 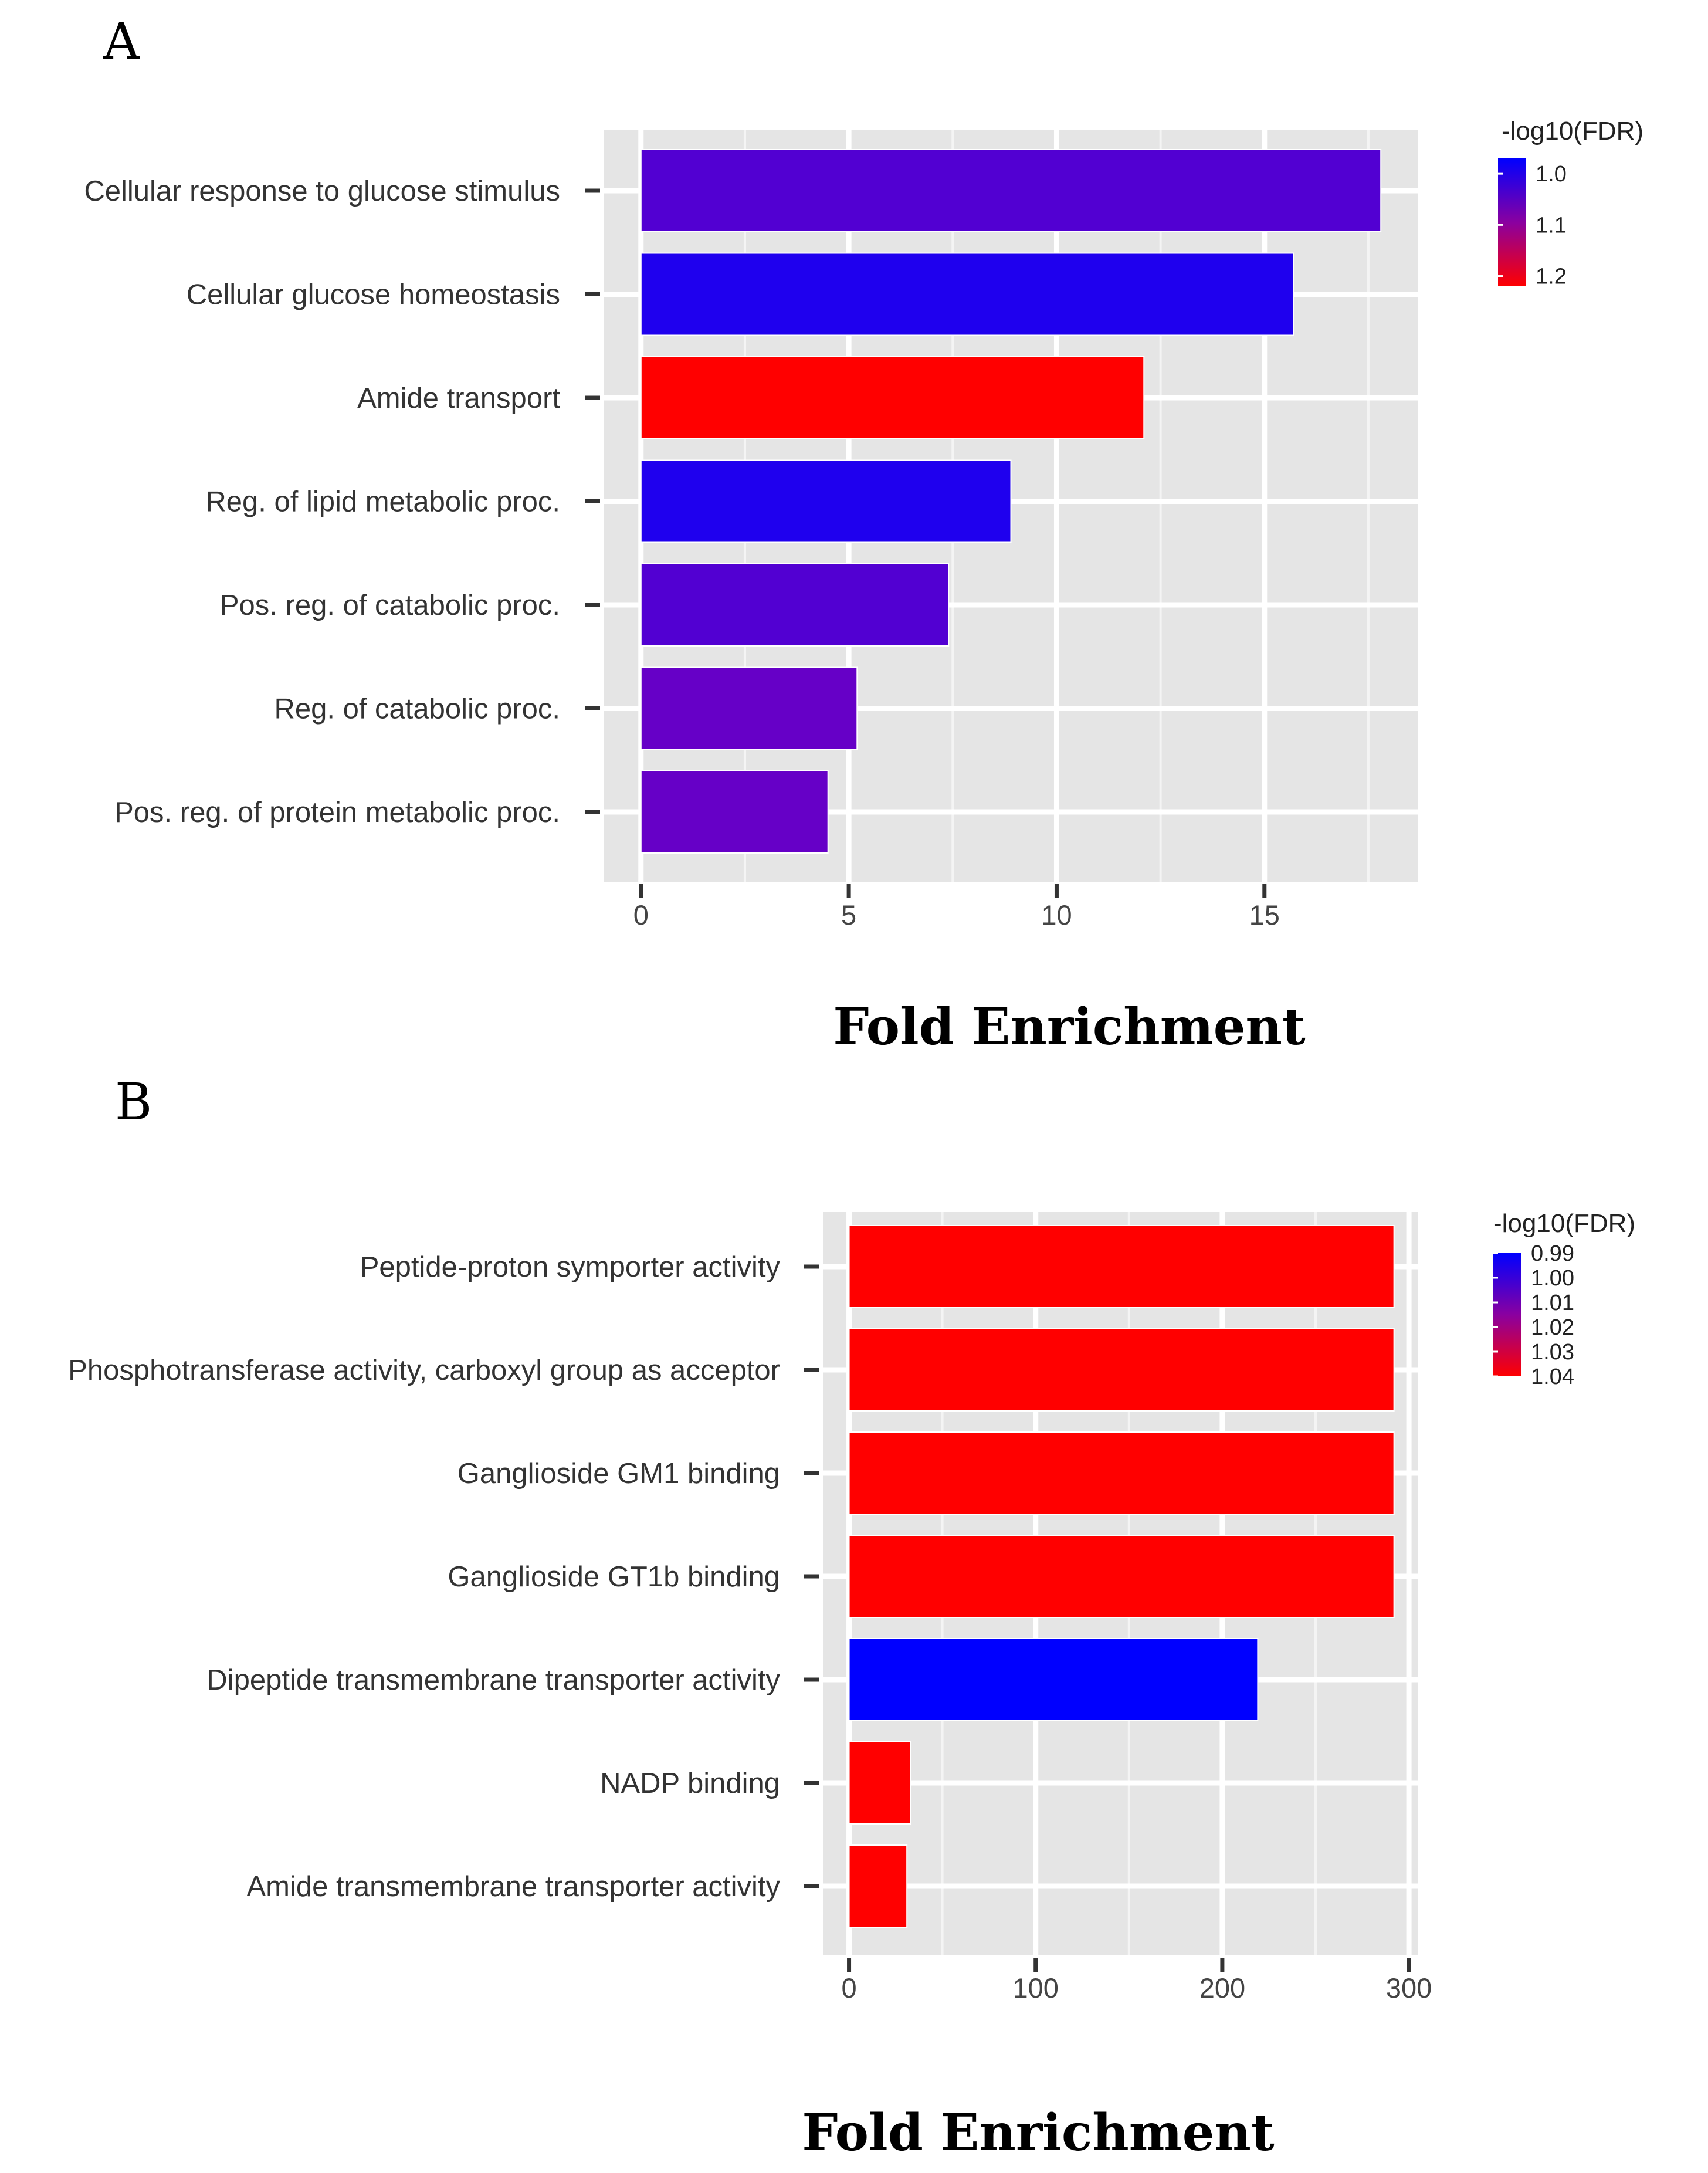 What do you see at coordinates (1564, 1224) in the screenshot?
I see `panel-b-legend-title: -log10(FDR)` at bounding box center [1564, 1224].